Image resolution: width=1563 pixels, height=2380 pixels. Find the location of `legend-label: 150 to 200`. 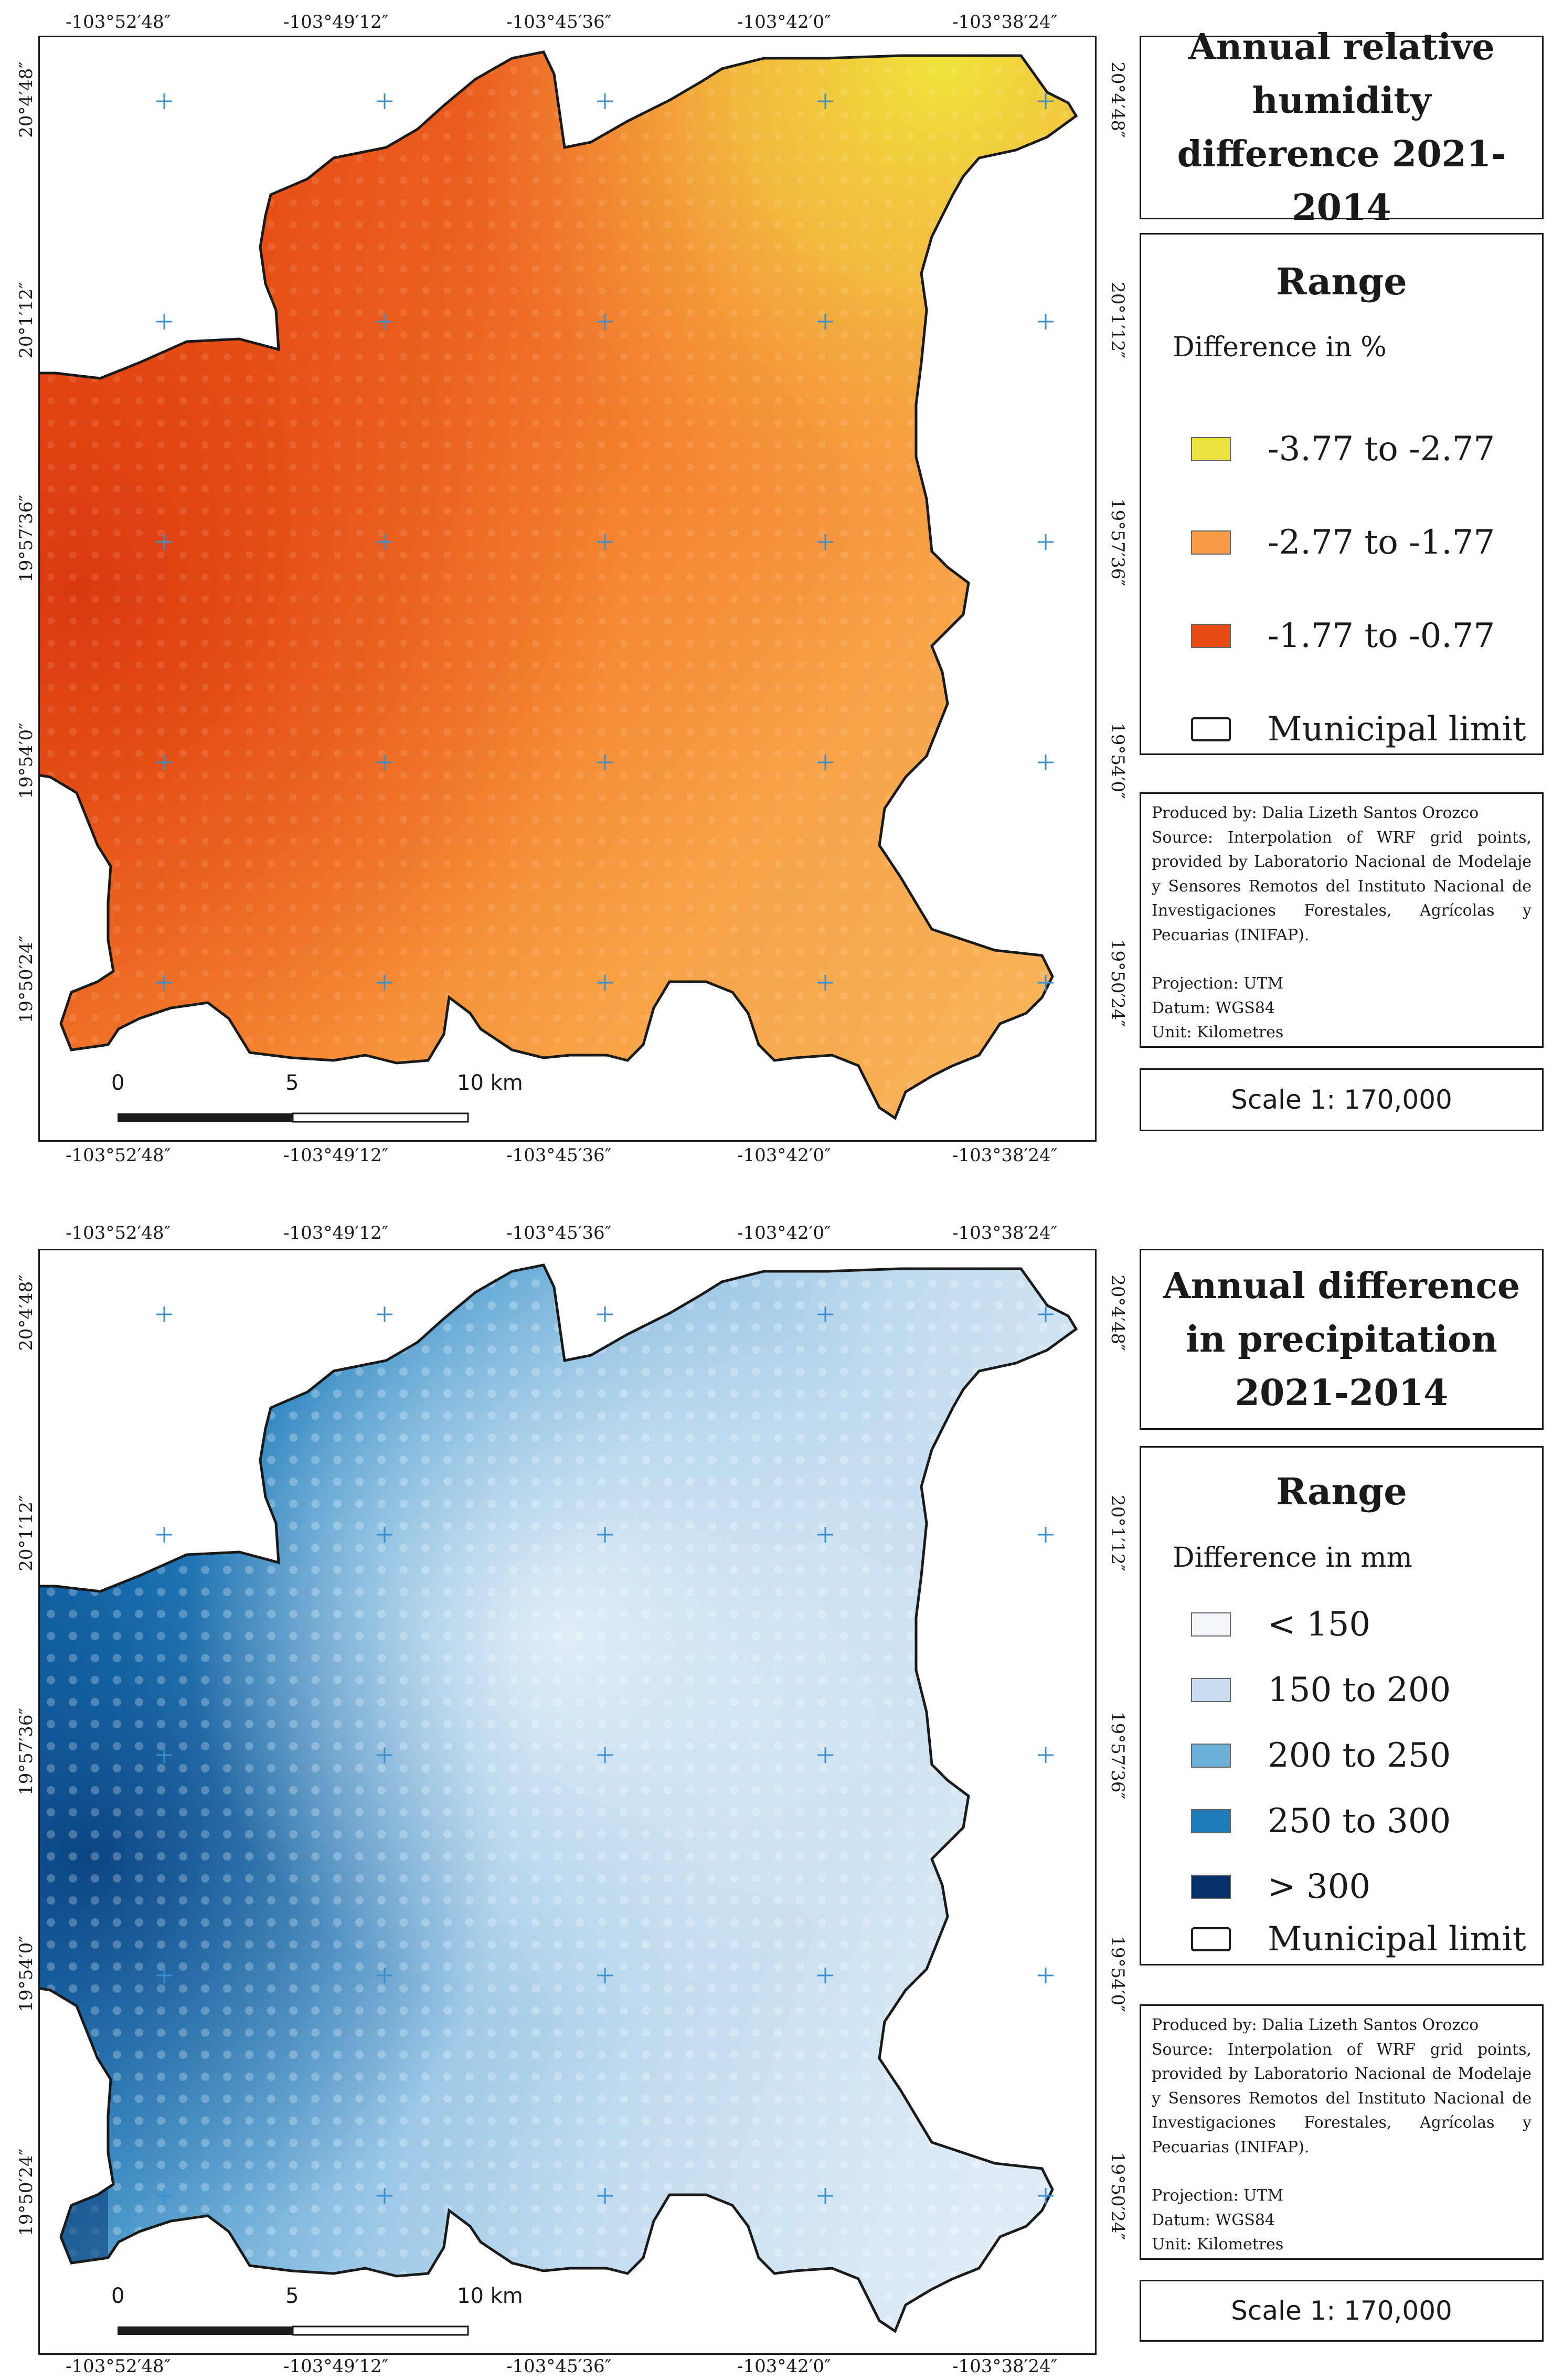

legend-label: 150 to 200 is located at coordinates (1359, 1690).